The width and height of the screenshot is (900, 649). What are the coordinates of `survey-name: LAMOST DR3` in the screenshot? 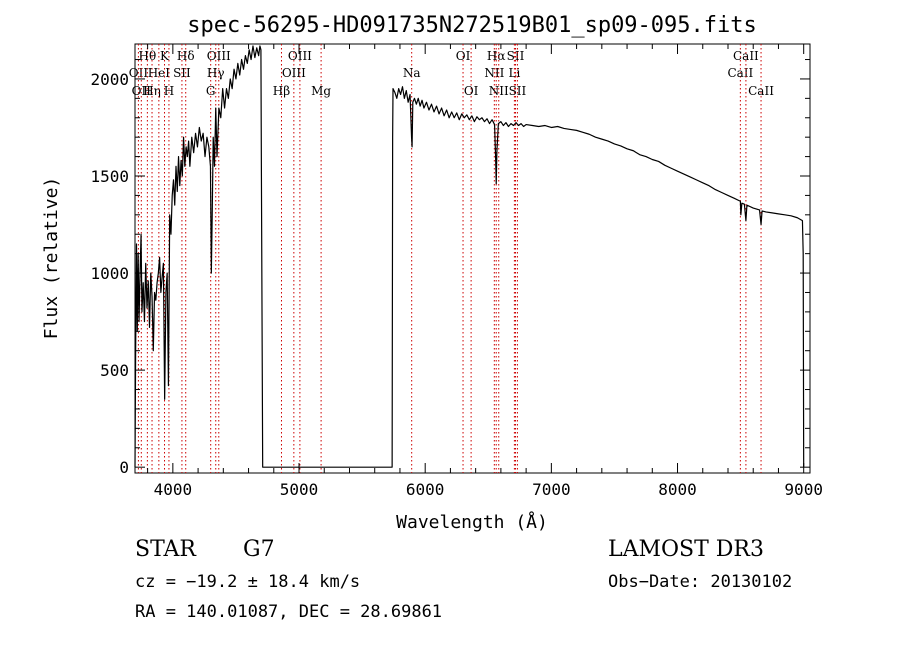 It's located at (686, 549).